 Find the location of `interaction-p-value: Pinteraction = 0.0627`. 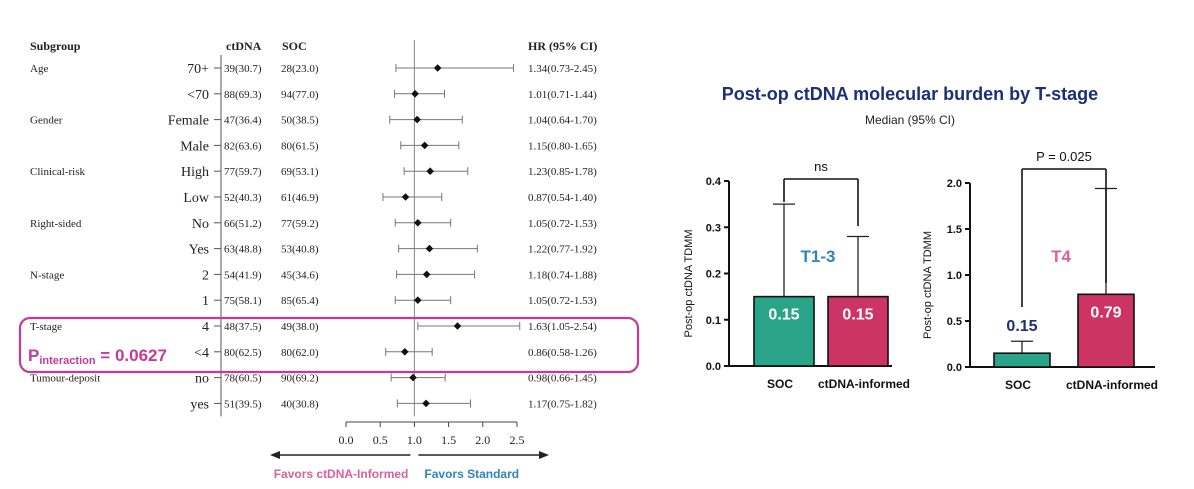

interaction-p-value: Pinteraction = 0.0627 is located at coordinates (97, 356).